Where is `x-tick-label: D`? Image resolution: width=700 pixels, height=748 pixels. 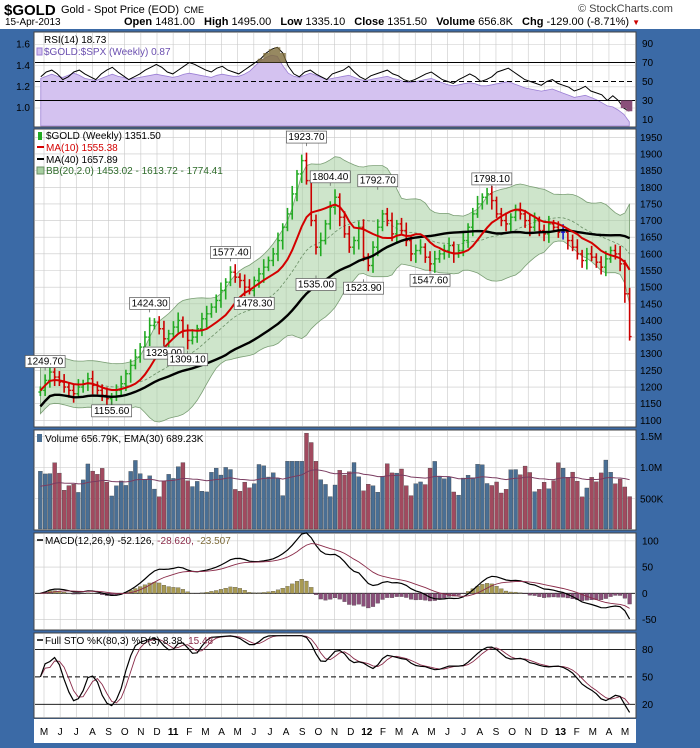 x-tick-label: D is located at coordinates (350, 732).